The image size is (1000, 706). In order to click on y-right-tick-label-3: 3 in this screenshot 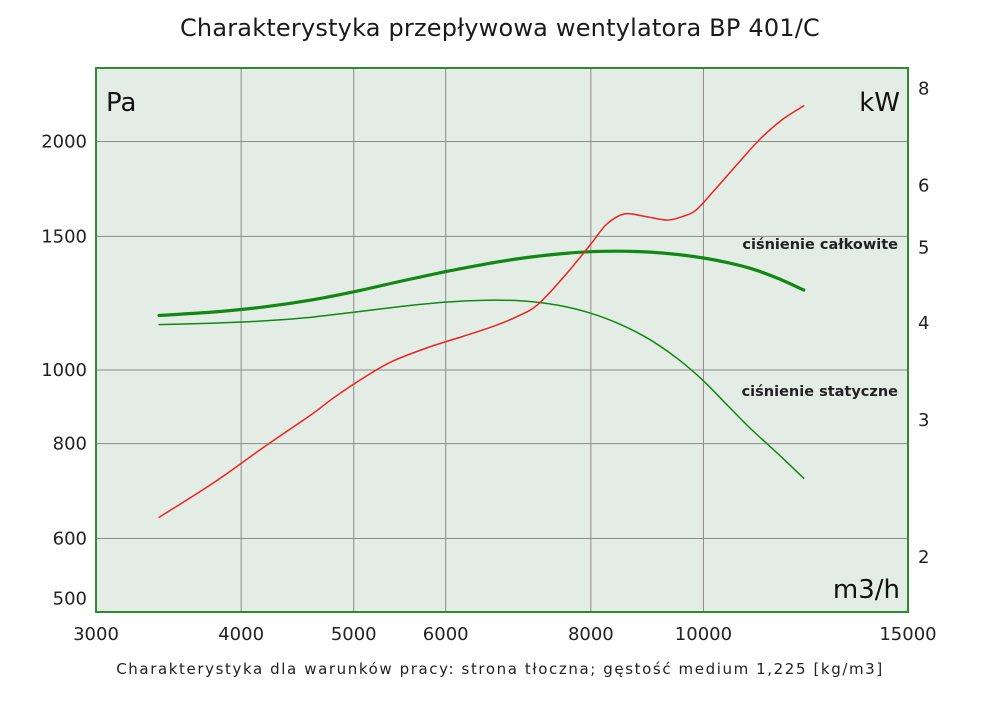, I will do `click(923, 420)`.